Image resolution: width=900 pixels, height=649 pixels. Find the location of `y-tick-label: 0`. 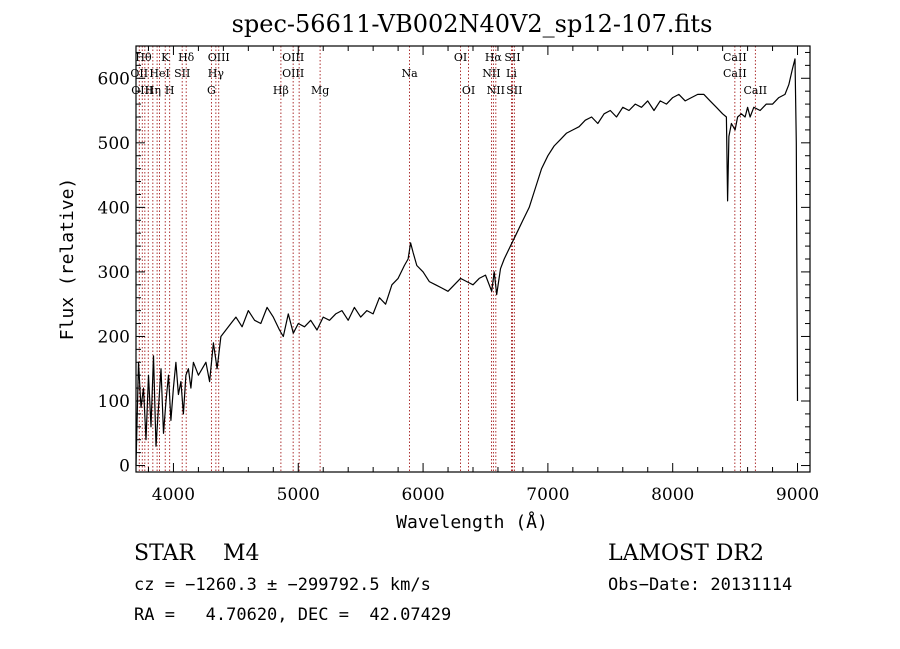

y-tick-label: 0 is located at coordinates (124, 467).